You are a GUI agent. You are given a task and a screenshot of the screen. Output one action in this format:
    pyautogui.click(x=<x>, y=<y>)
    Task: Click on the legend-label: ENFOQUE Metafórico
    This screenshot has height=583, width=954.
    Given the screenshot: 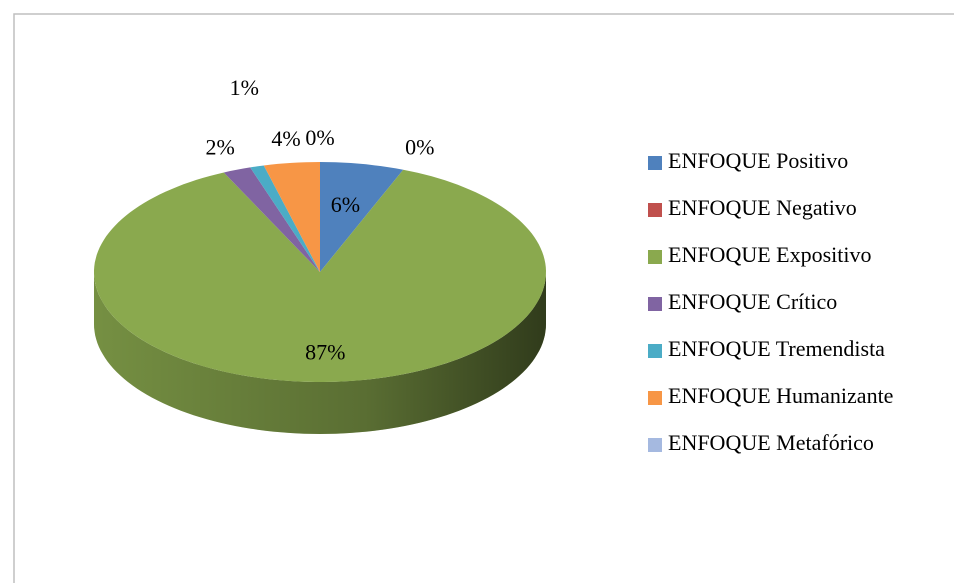 What is the action you would take?
    pyautogui.click(x=771, y=442)
    